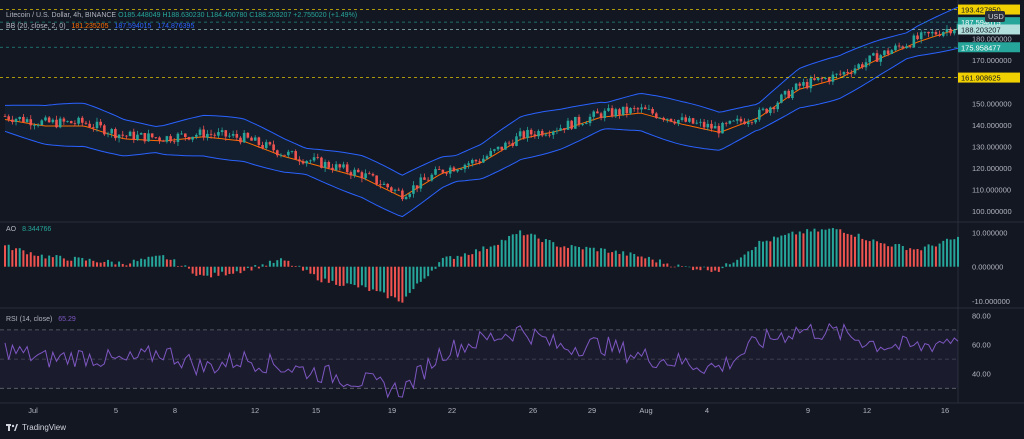  I want to click on time-tick-label: 26, so click(533, 410).